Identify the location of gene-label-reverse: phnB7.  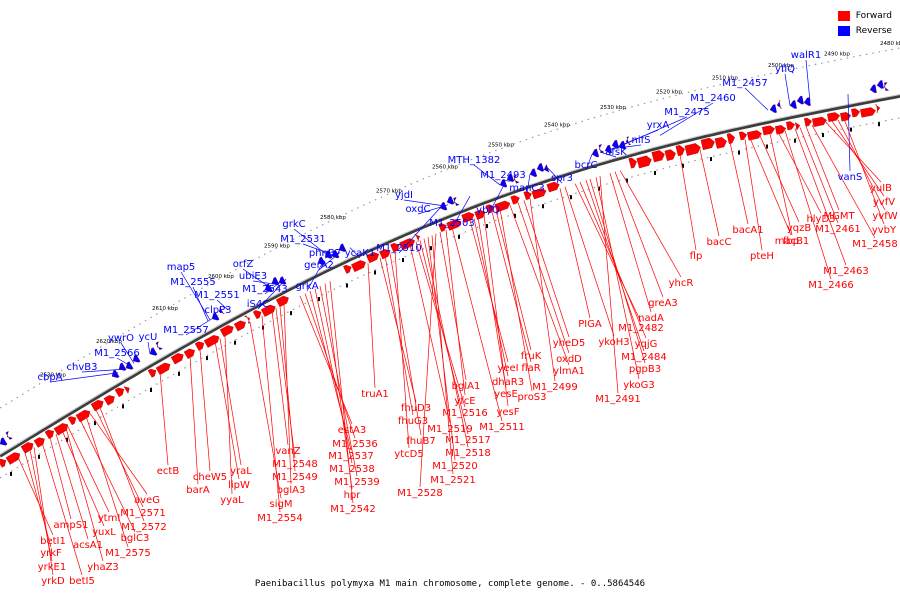
(325, 253).